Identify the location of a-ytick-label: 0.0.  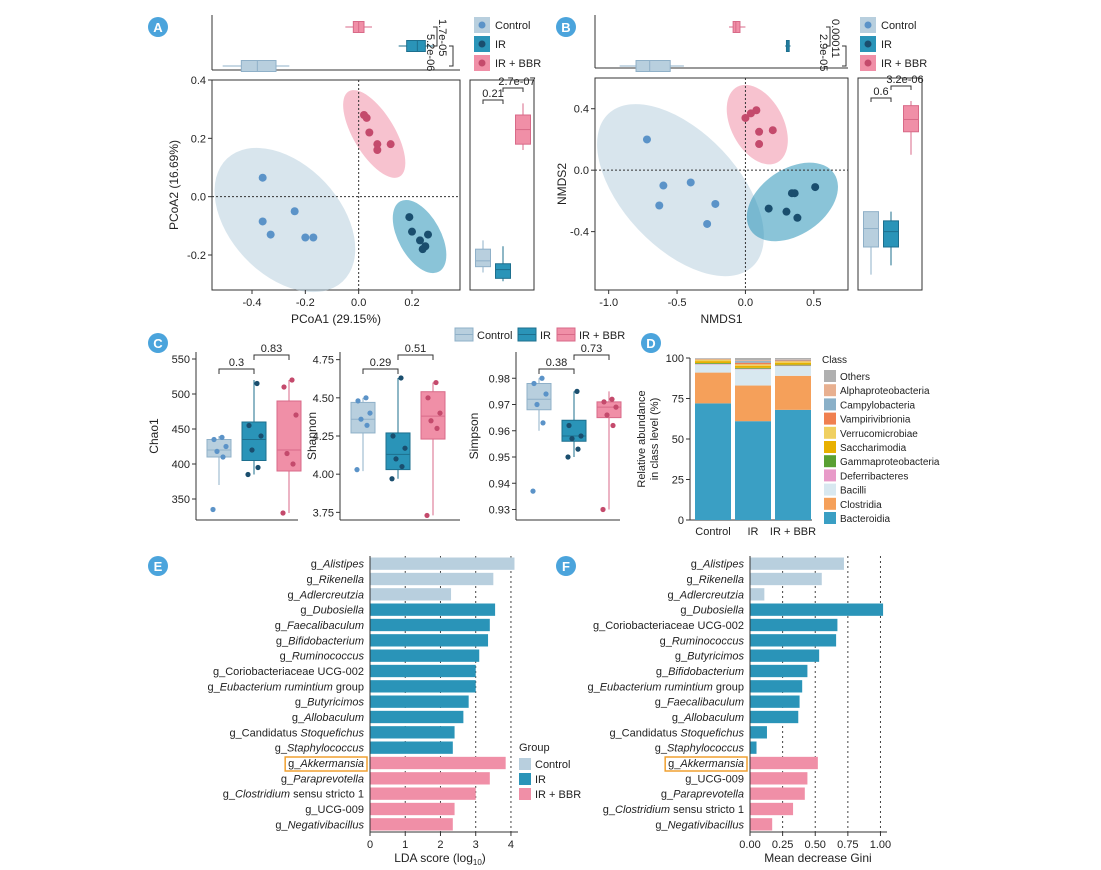
(198, 198).